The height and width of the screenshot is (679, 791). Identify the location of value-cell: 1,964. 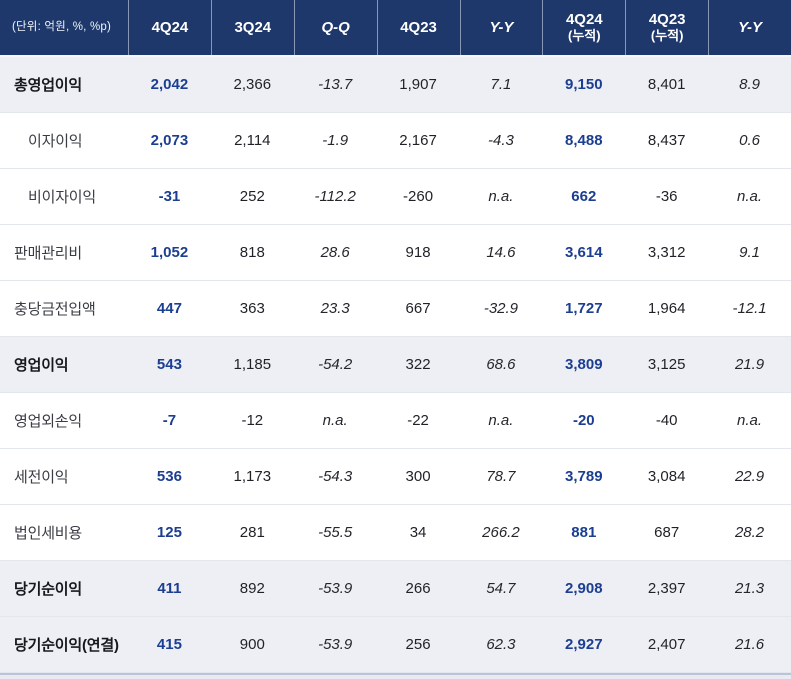
(666, 308).